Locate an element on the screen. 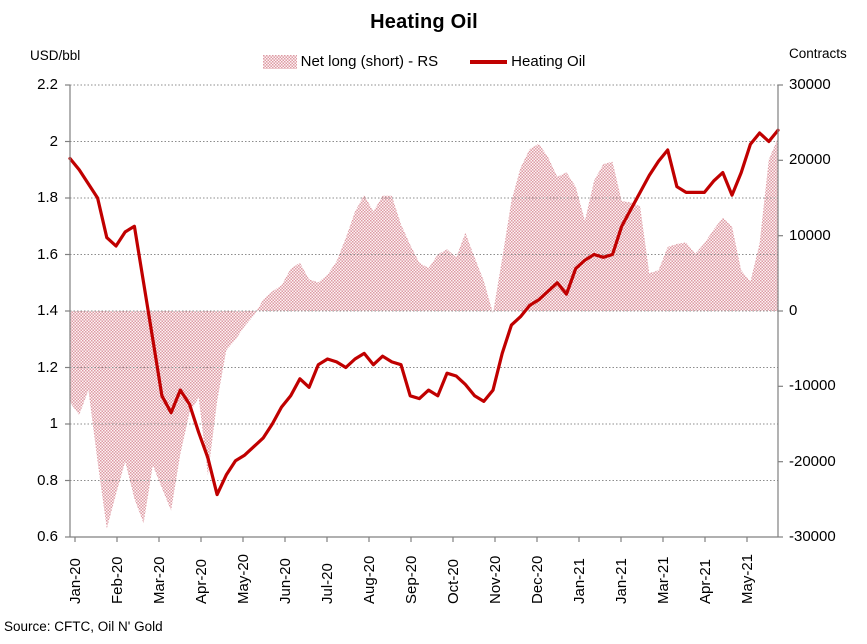  x-axis-tick-label: Apr-20 is located at coordinates (201, 581).